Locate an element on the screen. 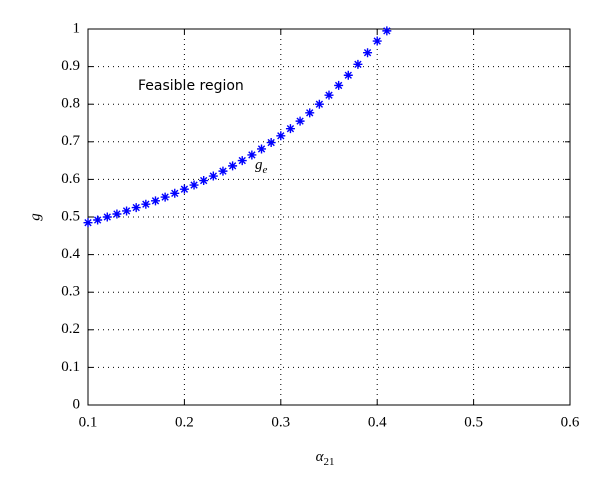 This screenshot has height=488, width=600. annotation-main: g is located at coordinates (259, 165).